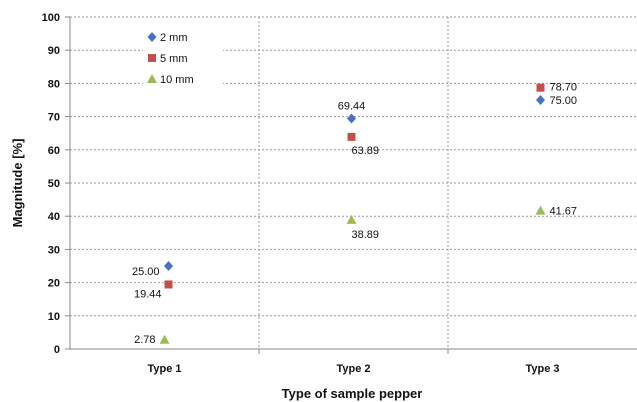 This screenshot has width=637, height=402. What do you see at coordinates (57, 350) in the screenshot?
I see `y-tick-label: 0` at bounding box center [57, 350].